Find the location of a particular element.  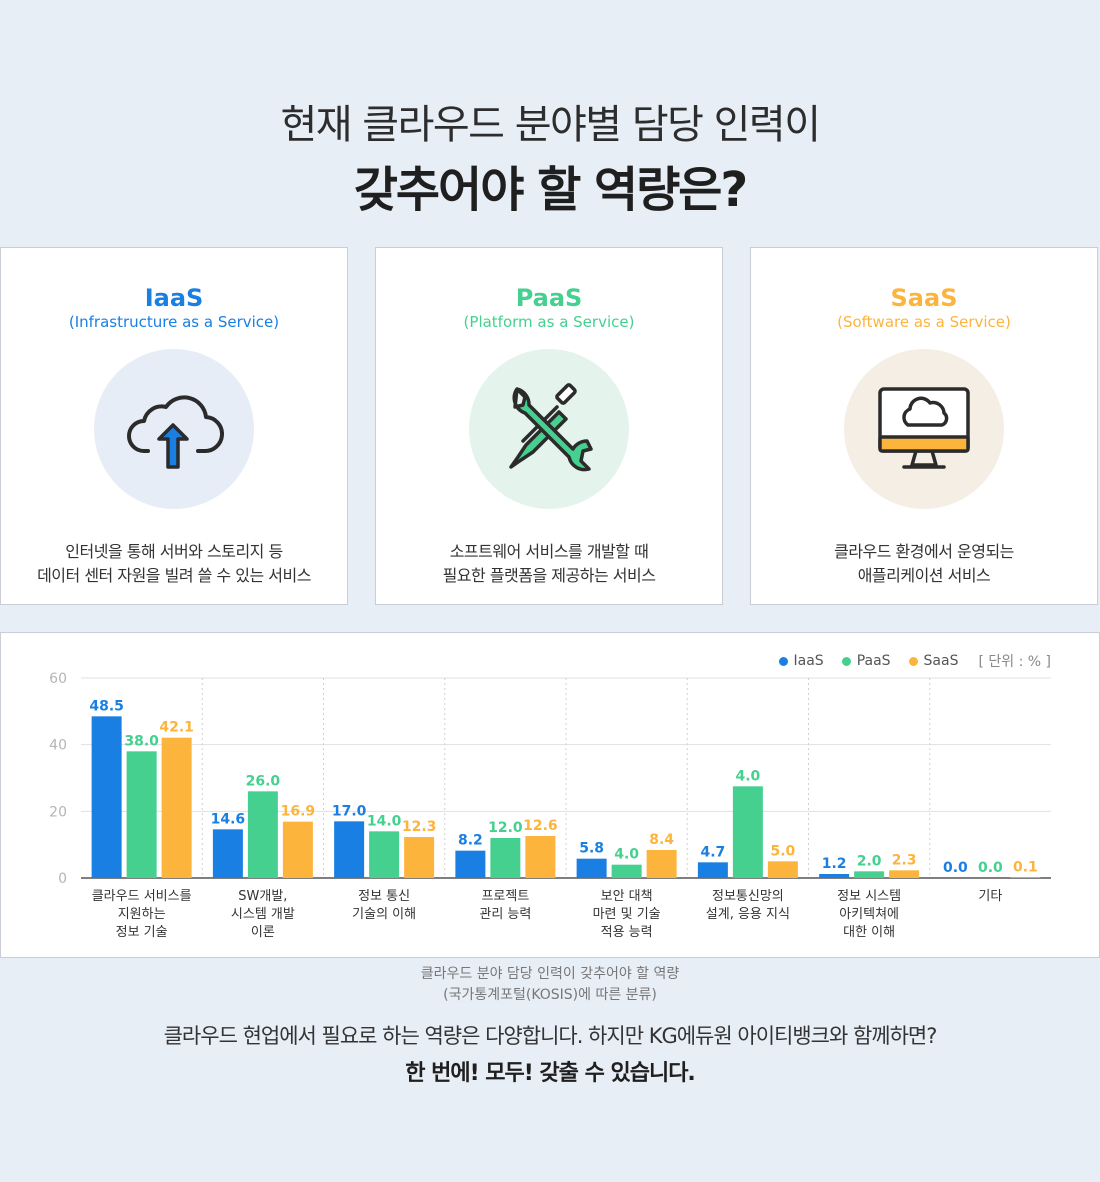

card-subtitle: (Software as a Service) is located at coordinates (924, 322).